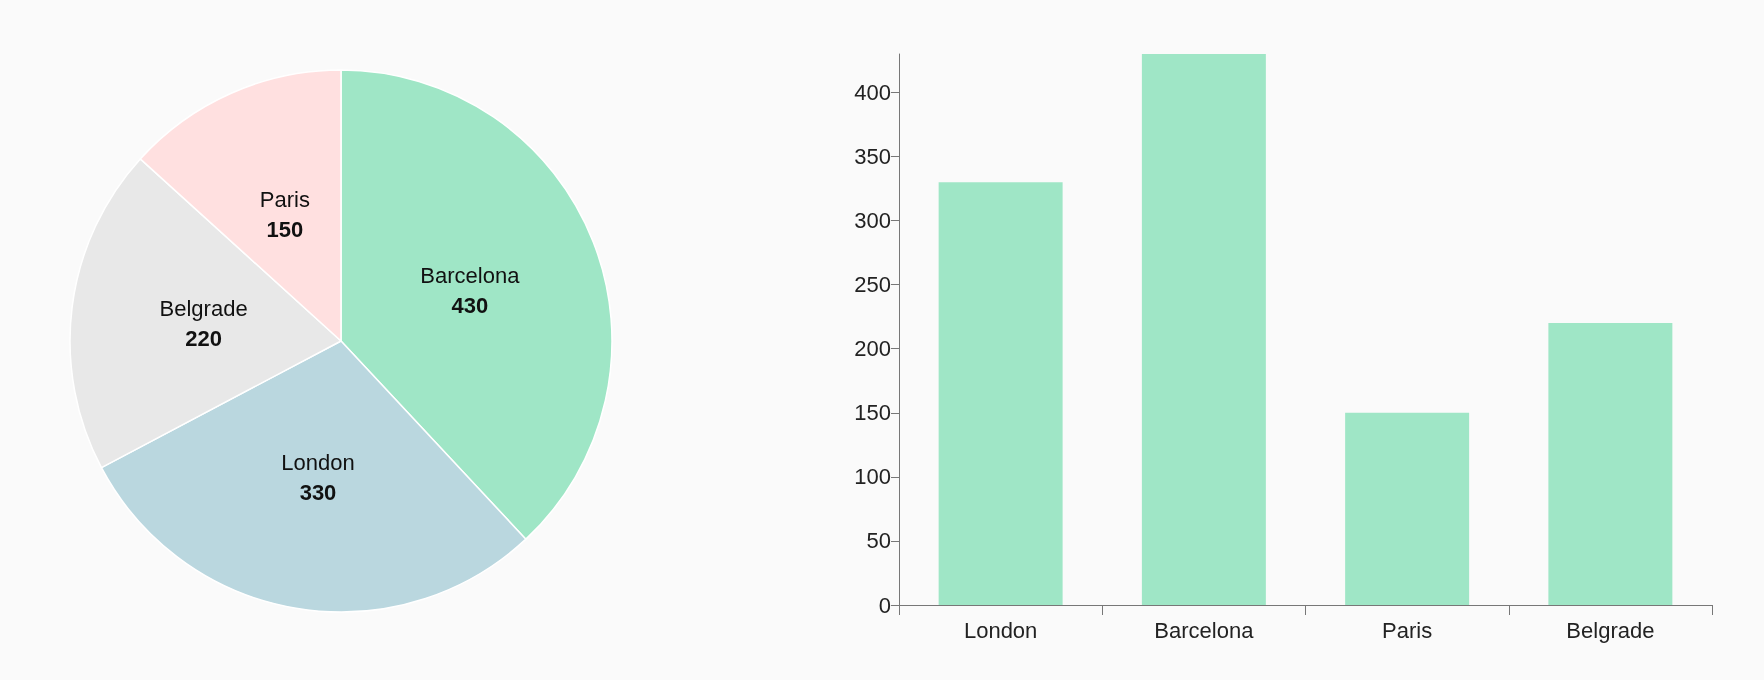  Describe the element at coordinates (872, 221) in the screenshot. I see `y-tick-label: 300` at that location.